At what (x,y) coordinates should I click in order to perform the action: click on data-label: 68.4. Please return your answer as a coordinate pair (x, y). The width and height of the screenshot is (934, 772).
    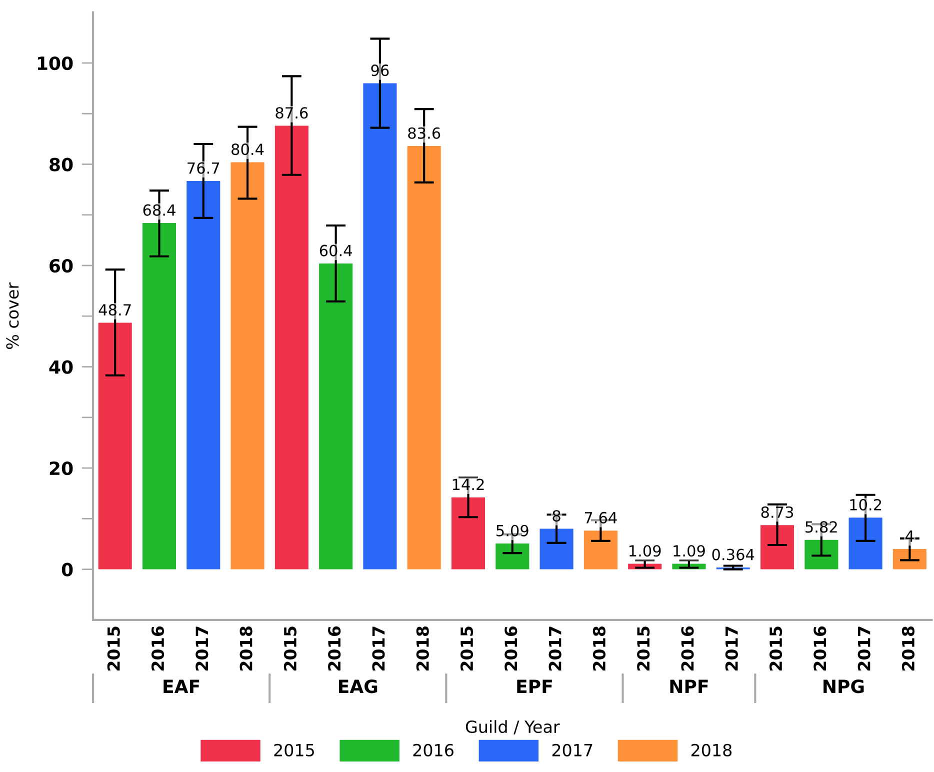
    Looking at the image, I should click on (159, 210).